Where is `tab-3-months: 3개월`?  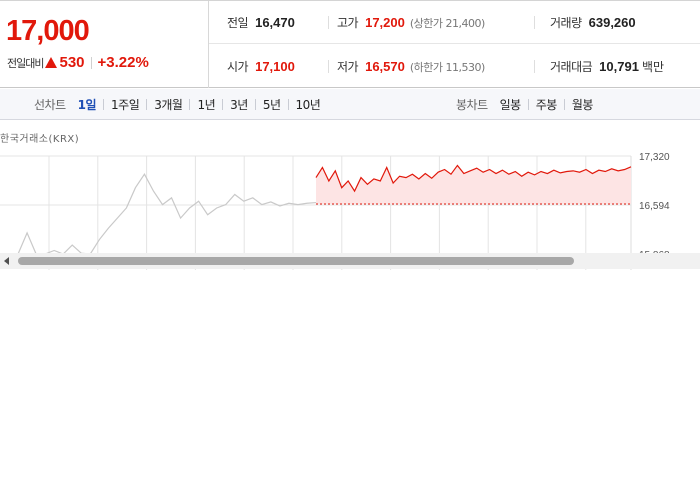 tab-3-months: 3개월 is located at coordinates (168, 104).